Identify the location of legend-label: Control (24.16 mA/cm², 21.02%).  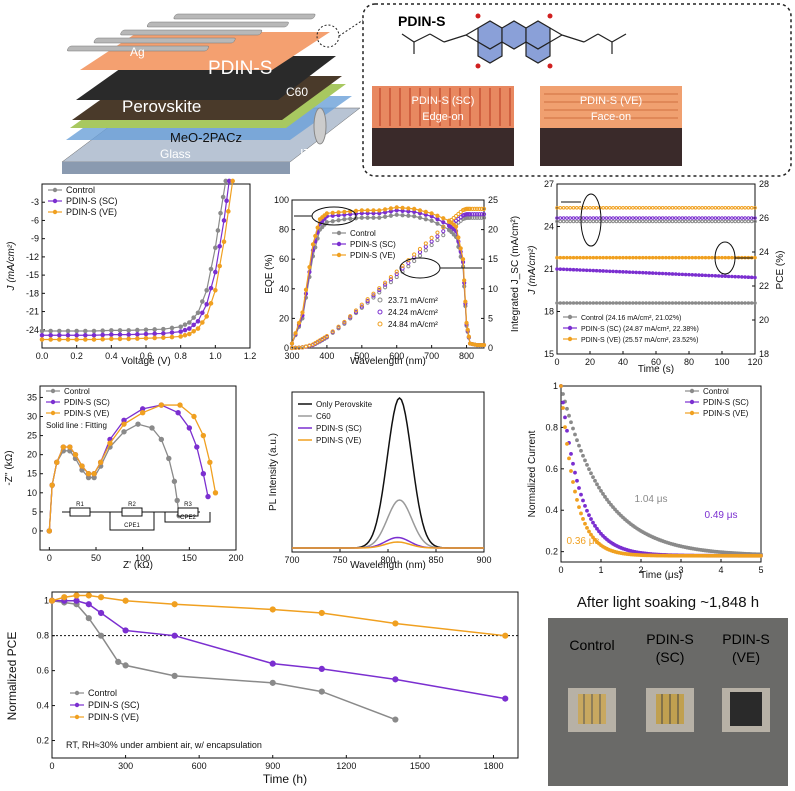
(631, 318).